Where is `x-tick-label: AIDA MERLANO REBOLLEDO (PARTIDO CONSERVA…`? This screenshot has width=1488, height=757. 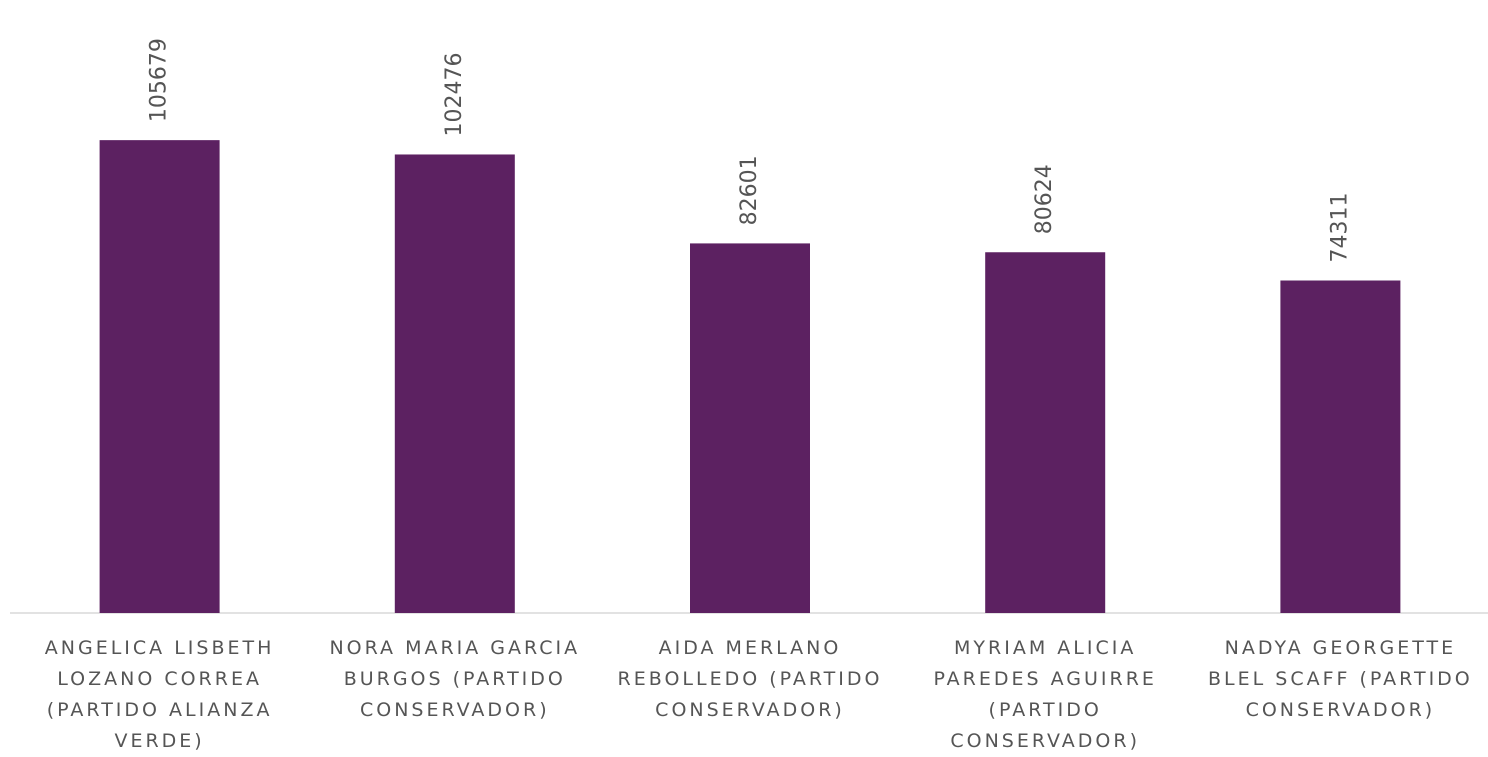
x-tick-label: AIDA MERLANO REBOLLEDO (PARTIDO CONSERVA… is located at coordinates (750, 679).